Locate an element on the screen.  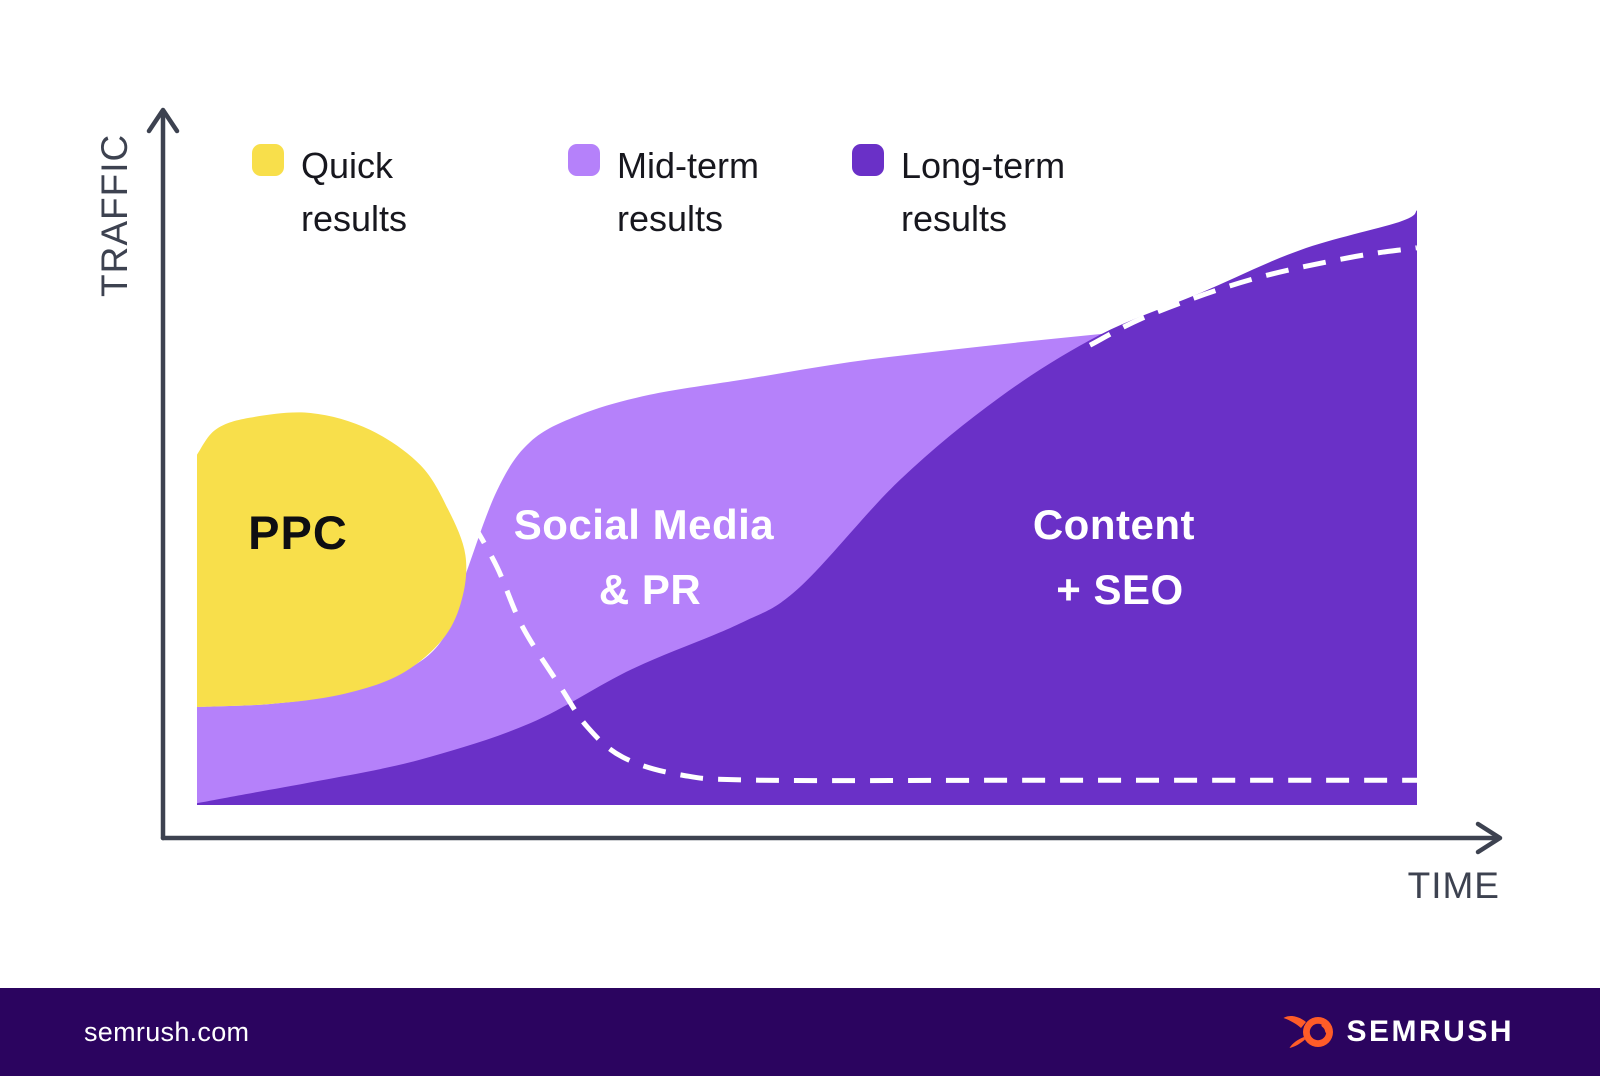
footer-bar: semrush.com SEMRUSH is located at coordinates (800, 1032).